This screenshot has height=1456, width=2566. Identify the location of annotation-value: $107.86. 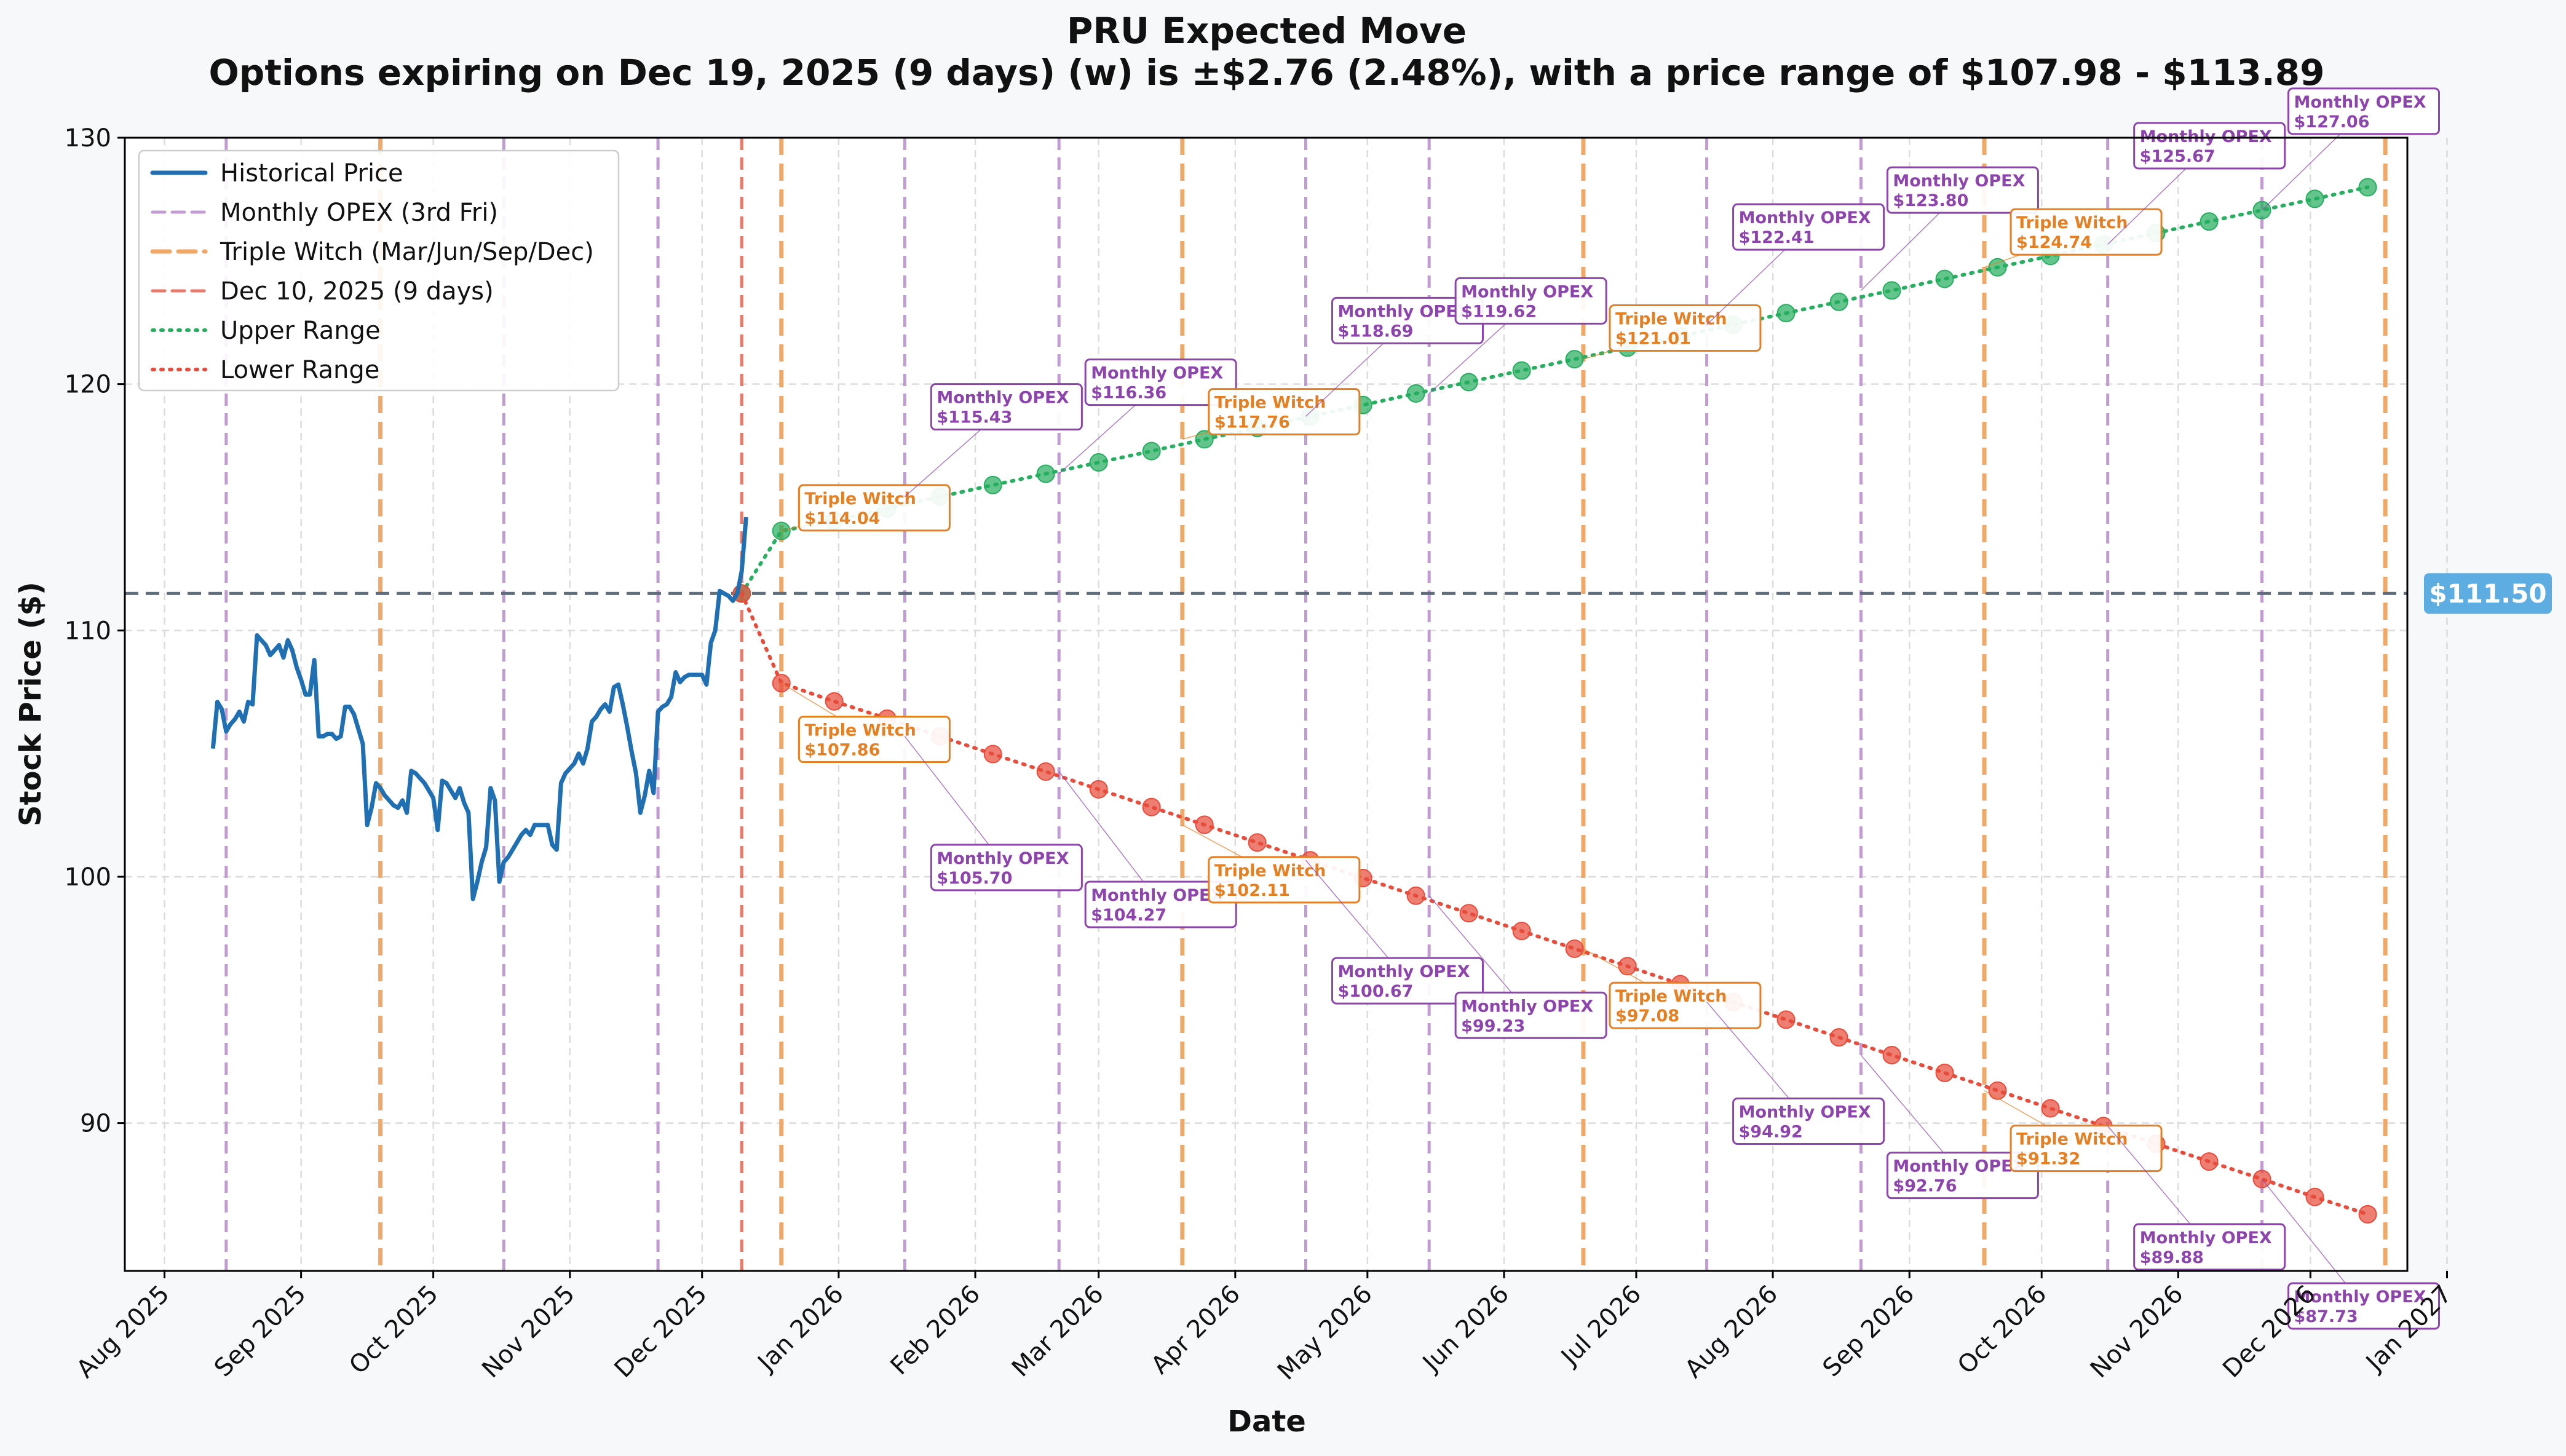
(842, 751).